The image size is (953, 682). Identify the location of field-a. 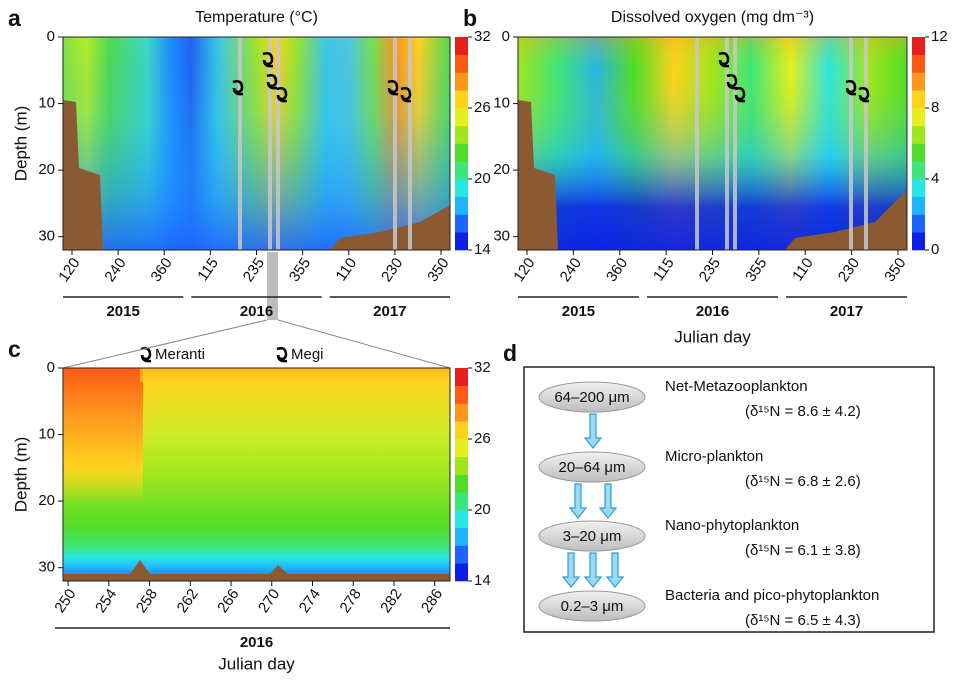
(256, 143).